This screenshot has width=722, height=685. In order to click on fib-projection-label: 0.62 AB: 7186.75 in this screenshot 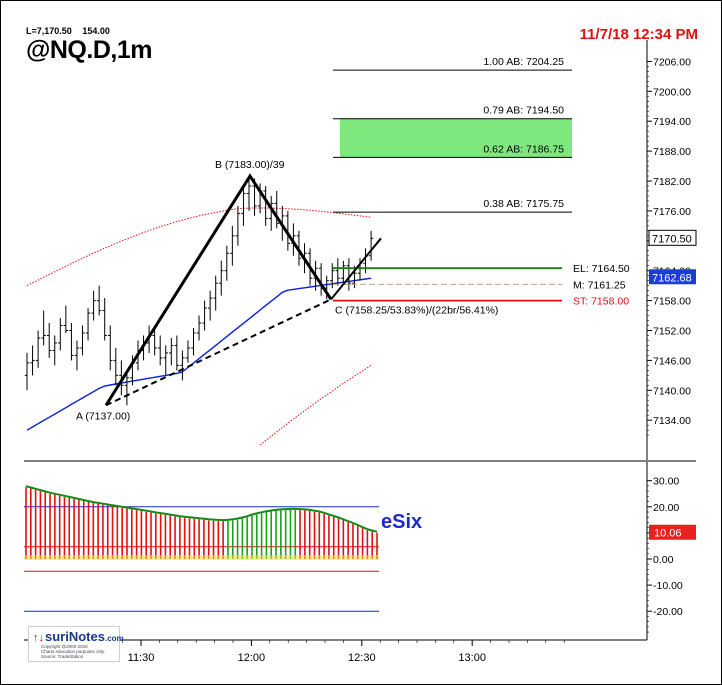, I will do `click(523, 149)`.